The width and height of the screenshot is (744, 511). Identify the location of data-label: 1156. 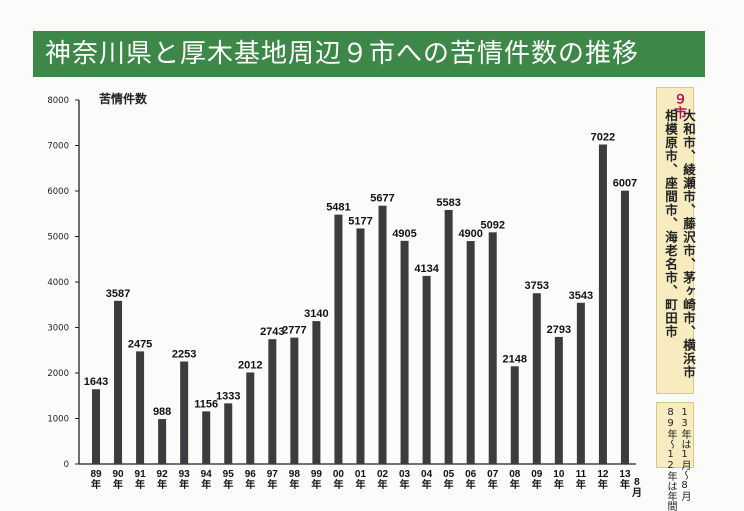
(206, 404).